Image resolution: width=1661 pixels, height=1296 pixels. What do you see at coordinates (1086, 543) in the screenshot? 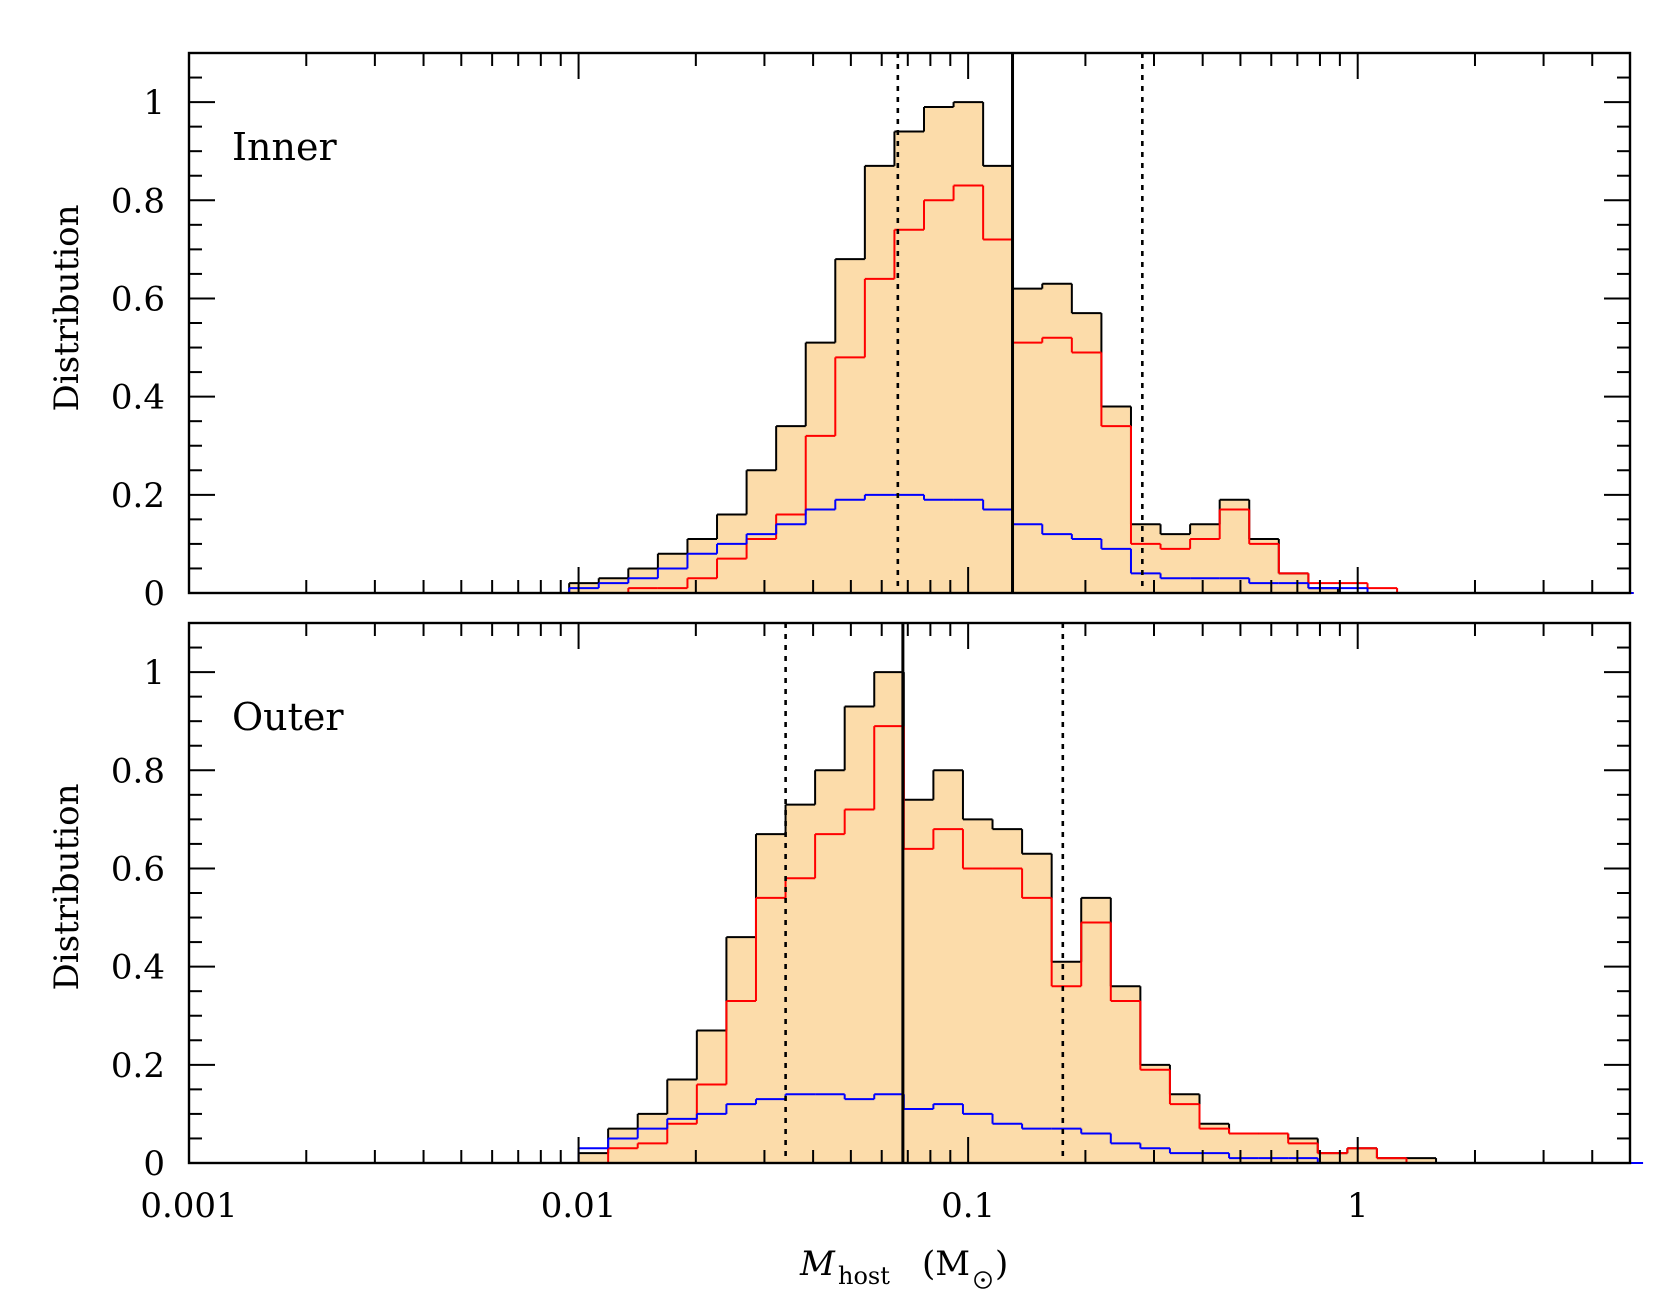
I see `inner-series-blue` at bounding box center [1086, 543].